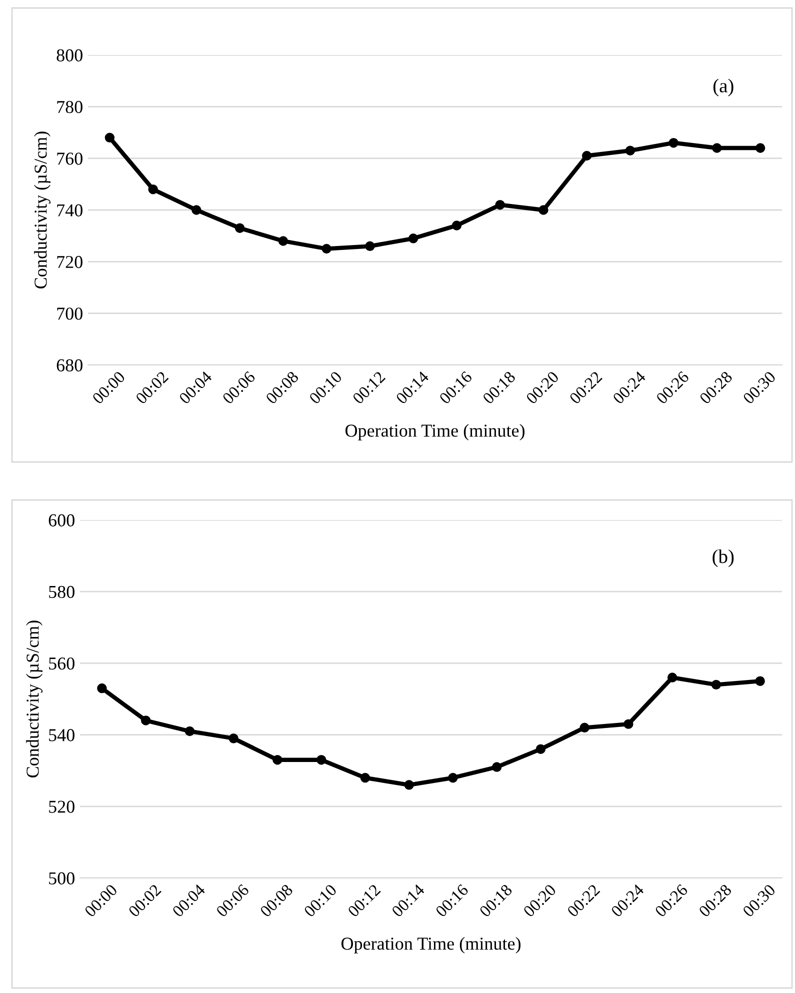 The width and height of the screenshot is (795, 993). I want to click on y-tick-label: 800, so click(69, 55).